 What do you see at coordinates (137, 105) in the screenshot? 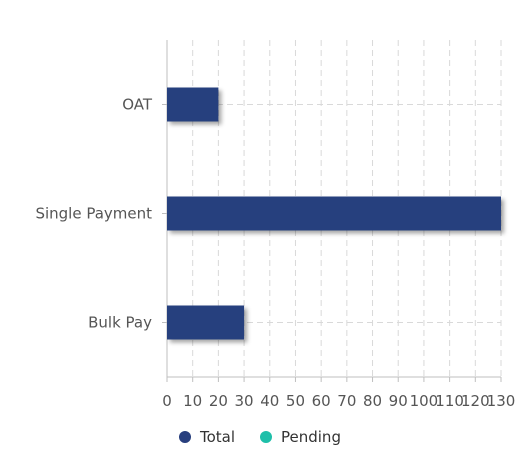
I see `category-label: OAT` at bounding box center [137, 105].